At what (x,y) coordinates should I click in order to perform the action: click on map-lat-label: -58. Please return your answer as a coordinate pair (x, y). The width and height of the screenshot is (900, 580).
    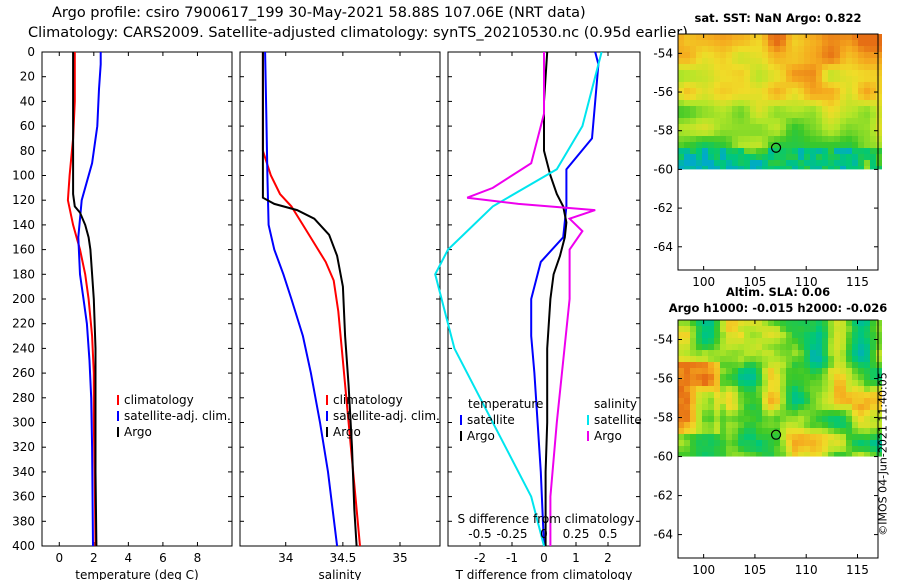
    Looking at the image, I should click on (663, 131).